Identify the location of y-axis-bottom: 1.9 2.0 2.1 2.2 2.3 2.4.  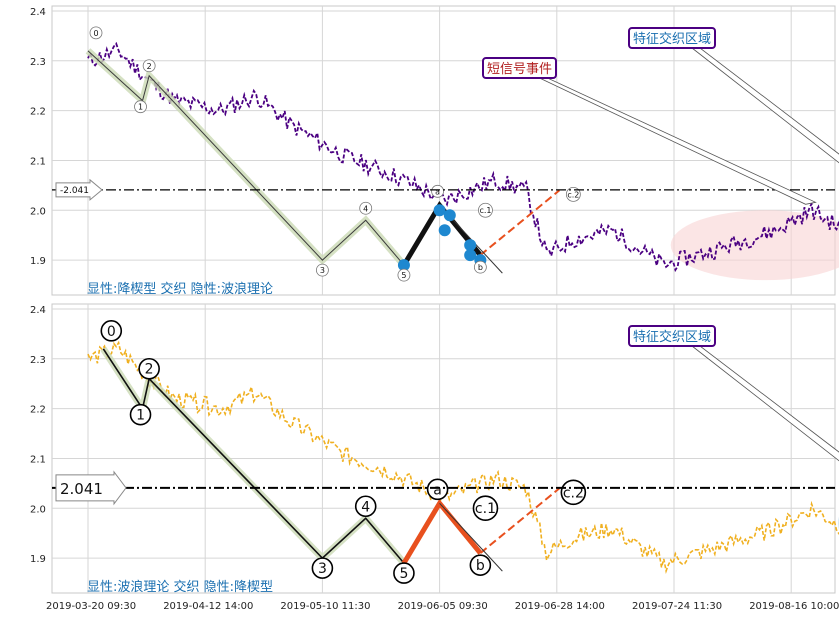
(38, 435).